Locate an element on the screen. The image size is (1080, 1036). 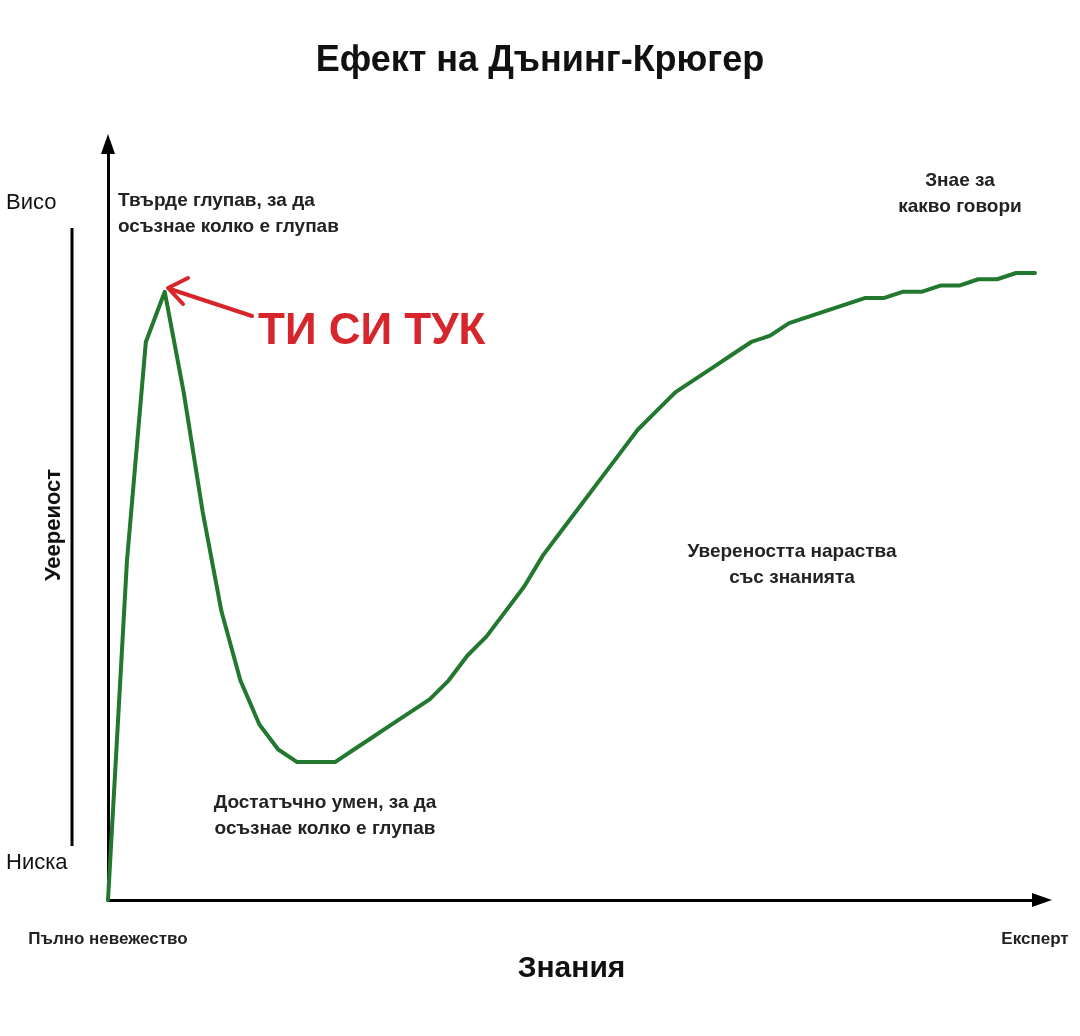
text: Висо is located at coordinates (31, 201).